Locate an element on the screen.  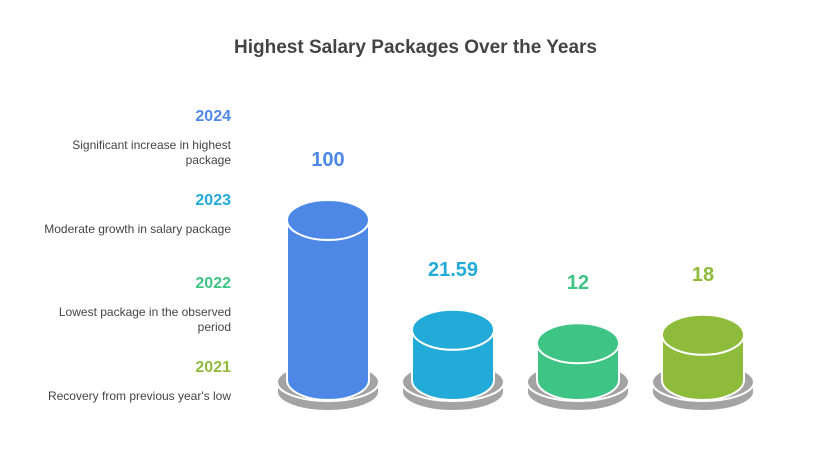
legend-desc-2022: Lowest package in the observed period is located at coordinates (144, 319).